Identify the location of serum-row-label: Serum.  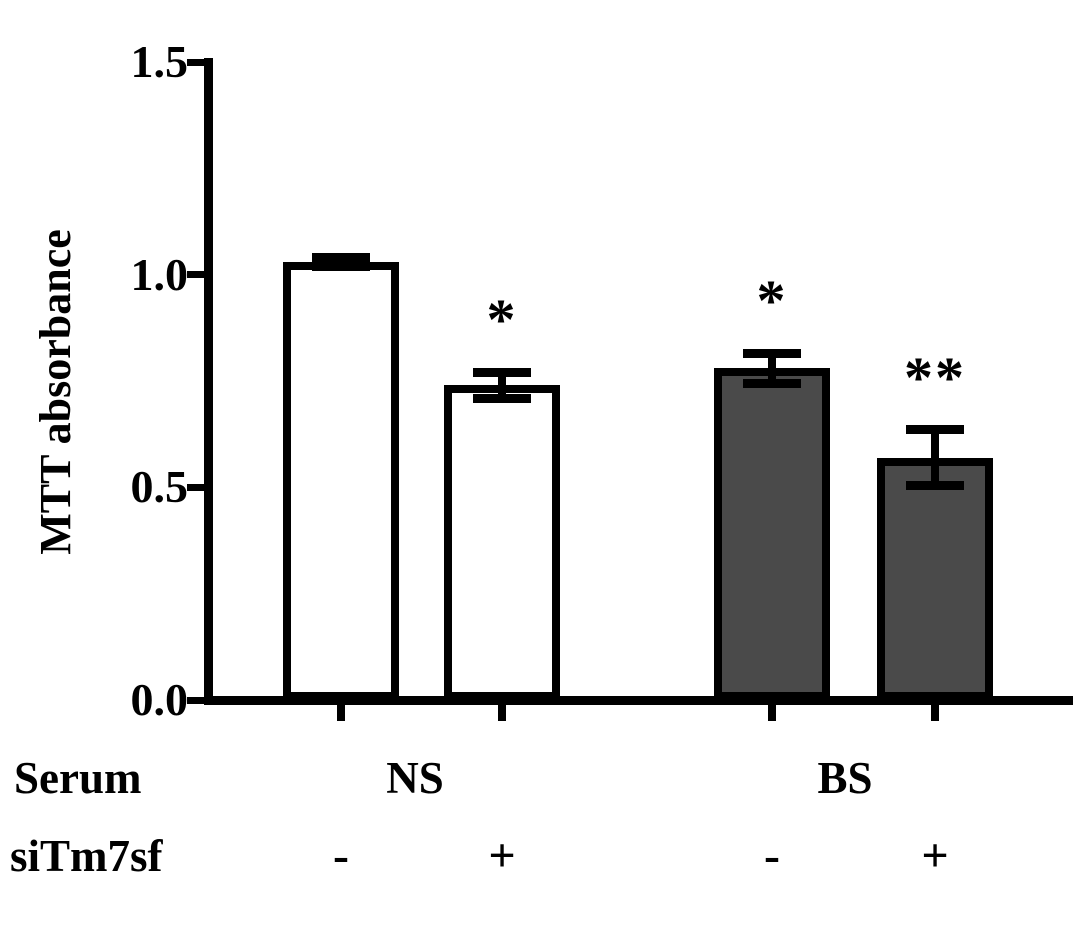
(78, 778).